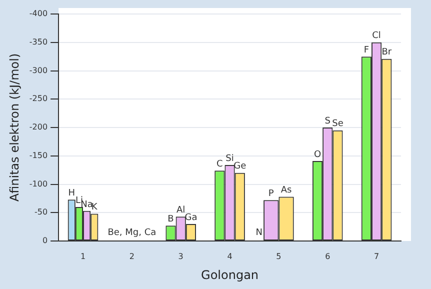  What do you see at coordinates (72, 193) in the screenshot?
I see `data-label: H` at bounding box center [72, 193].